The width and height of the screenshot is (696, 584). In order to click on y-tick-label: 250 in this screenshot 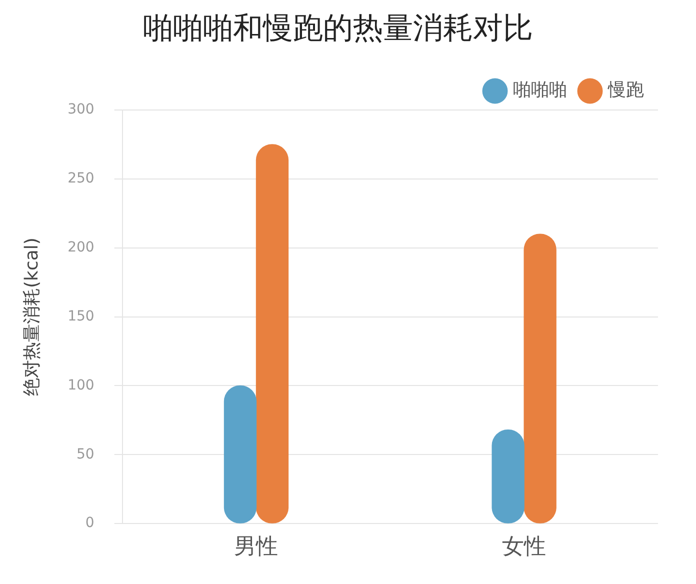, I will do `click(81, 178)`.